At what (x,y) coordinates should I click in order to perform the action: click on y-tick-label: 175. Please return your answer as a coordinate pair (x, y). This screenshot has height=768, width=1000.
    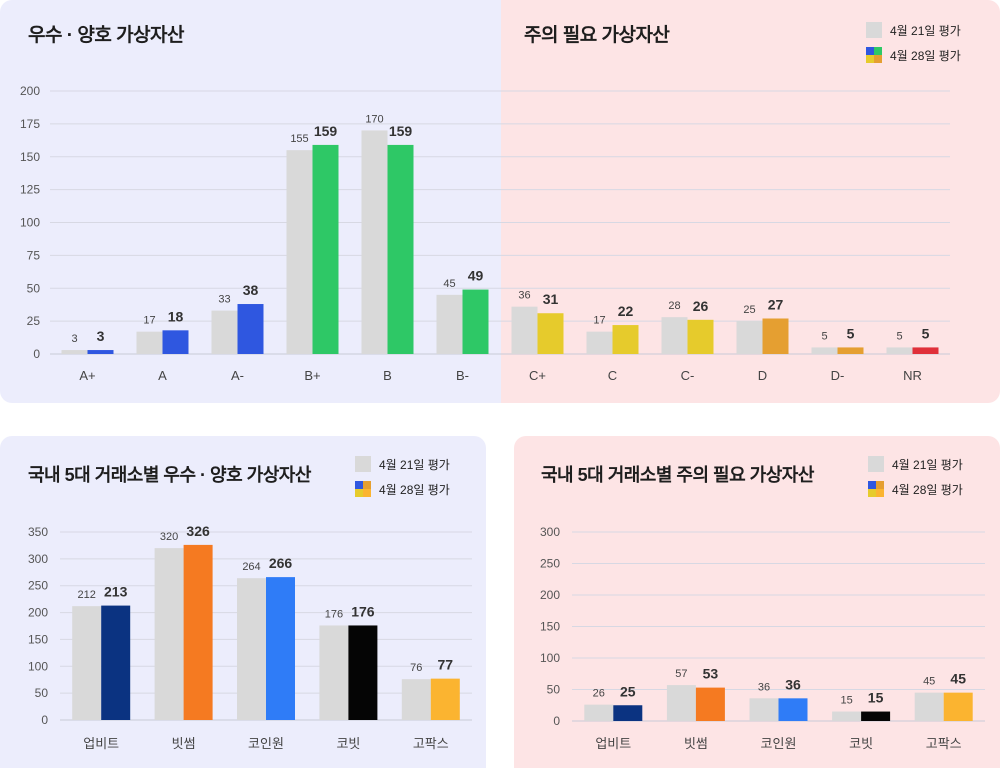
    Looking at the image, I should click on (30, 124).